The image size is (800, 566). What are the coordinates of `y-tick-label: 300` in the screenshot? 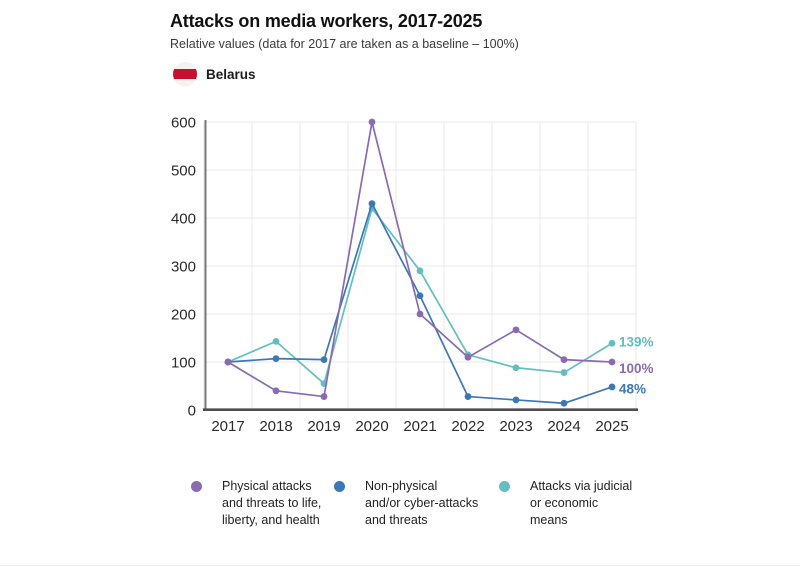 It's located at (183, 267).